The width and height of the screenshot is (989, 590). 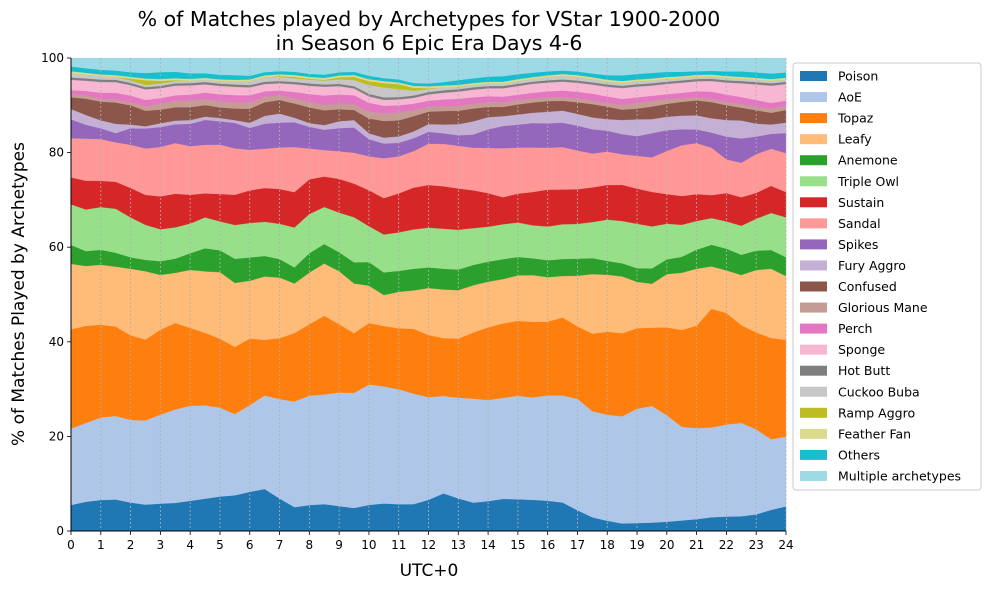 I want to click on x-tick-label: 1, so click(x=101, y=545).